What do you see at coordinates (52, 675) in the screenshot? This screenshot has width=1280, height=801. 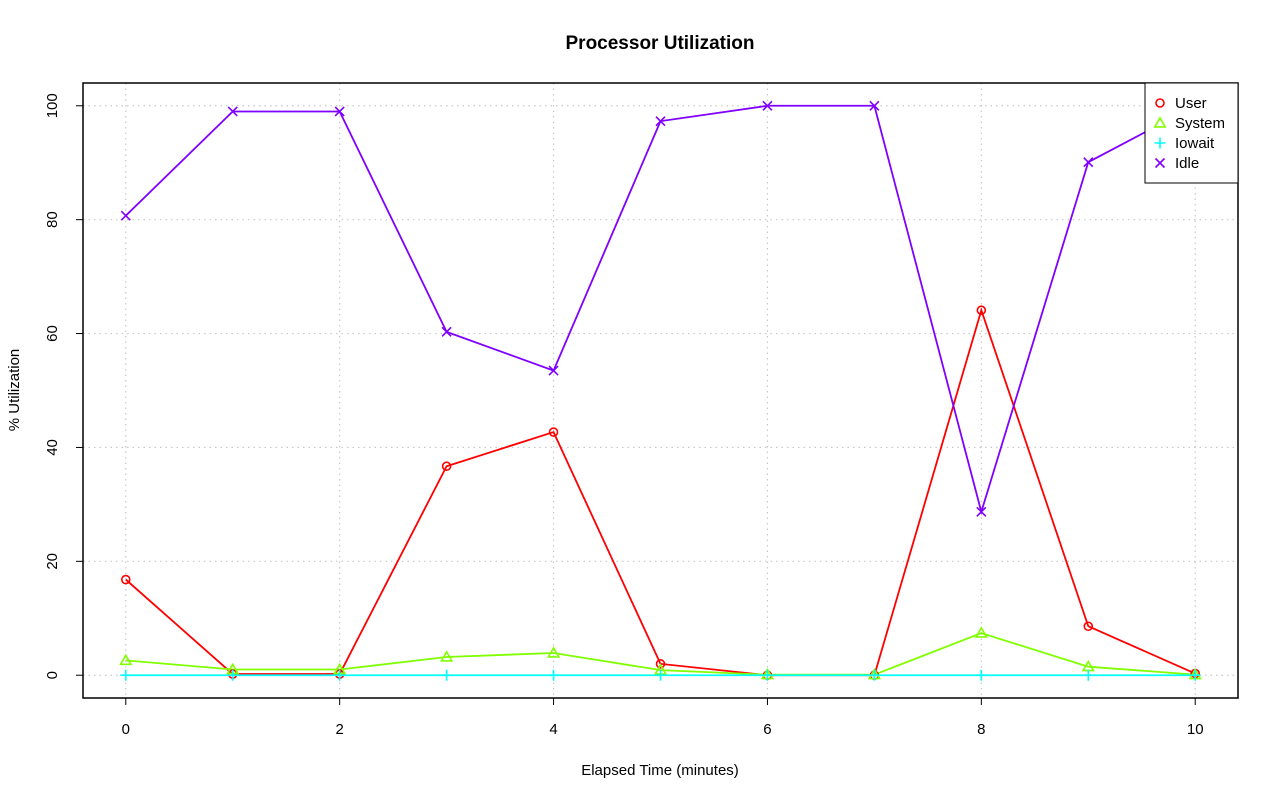 I see `y-tick-label: 0` at bounding box center [52, 675].